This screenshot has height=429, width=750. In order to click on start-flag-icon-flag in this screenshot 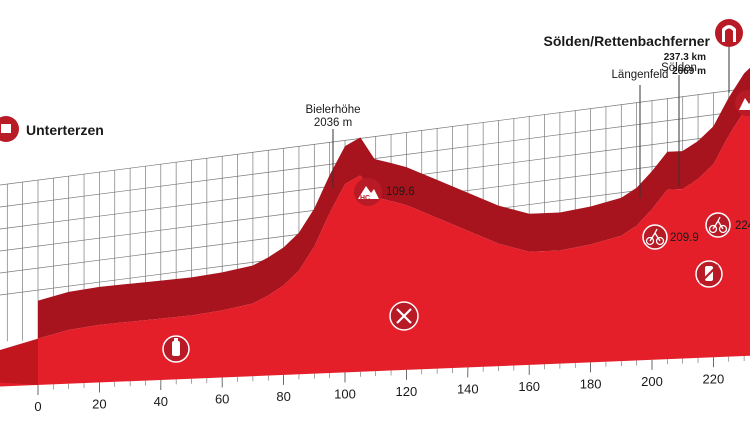, I will do `click(6, 128)`.